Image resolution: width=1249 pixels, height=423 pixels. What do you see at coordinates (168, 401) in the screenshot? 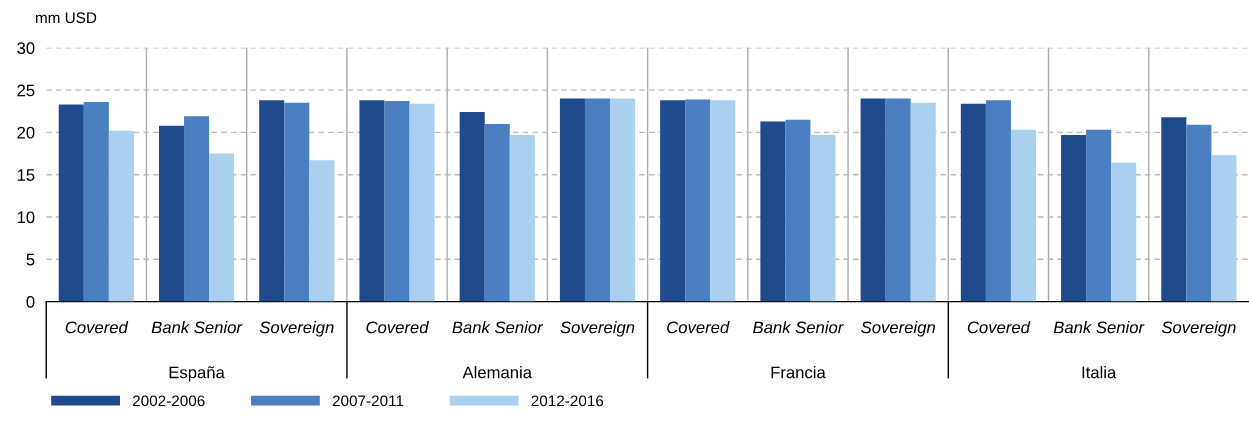
I see `legend-label: 2002-2006` at bounding box center [168, 401].